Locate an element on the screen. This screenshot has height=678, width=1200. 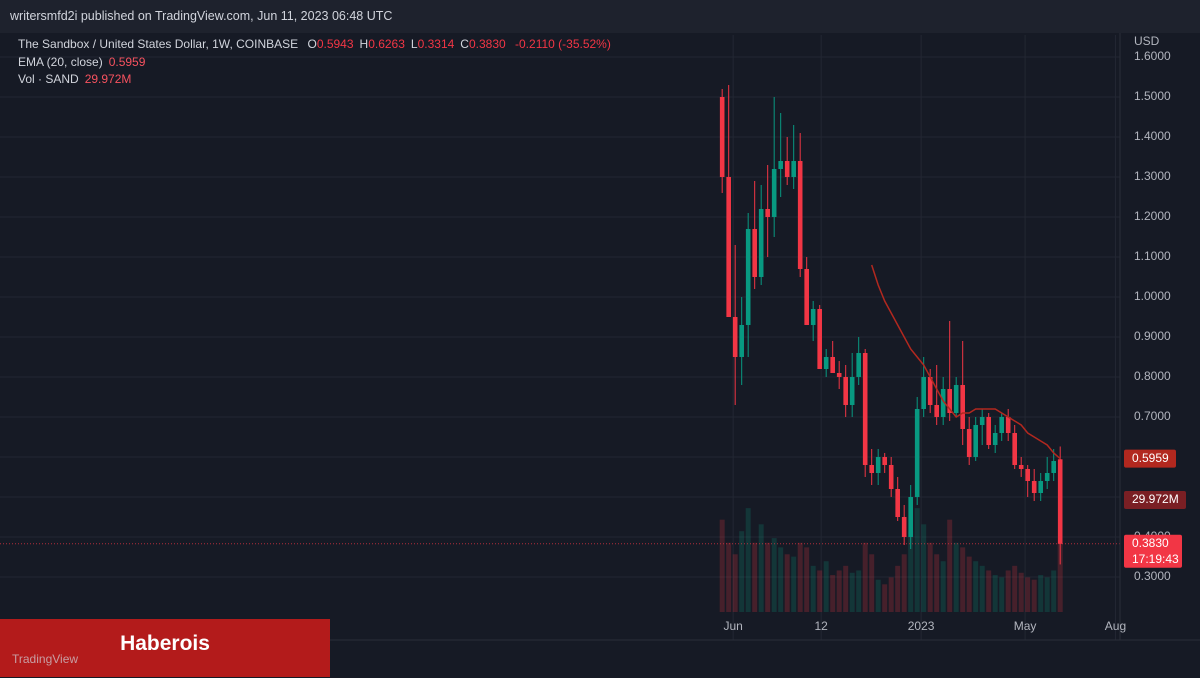
ohlc-value: 0.6263 is located at coordinates (386, 44).